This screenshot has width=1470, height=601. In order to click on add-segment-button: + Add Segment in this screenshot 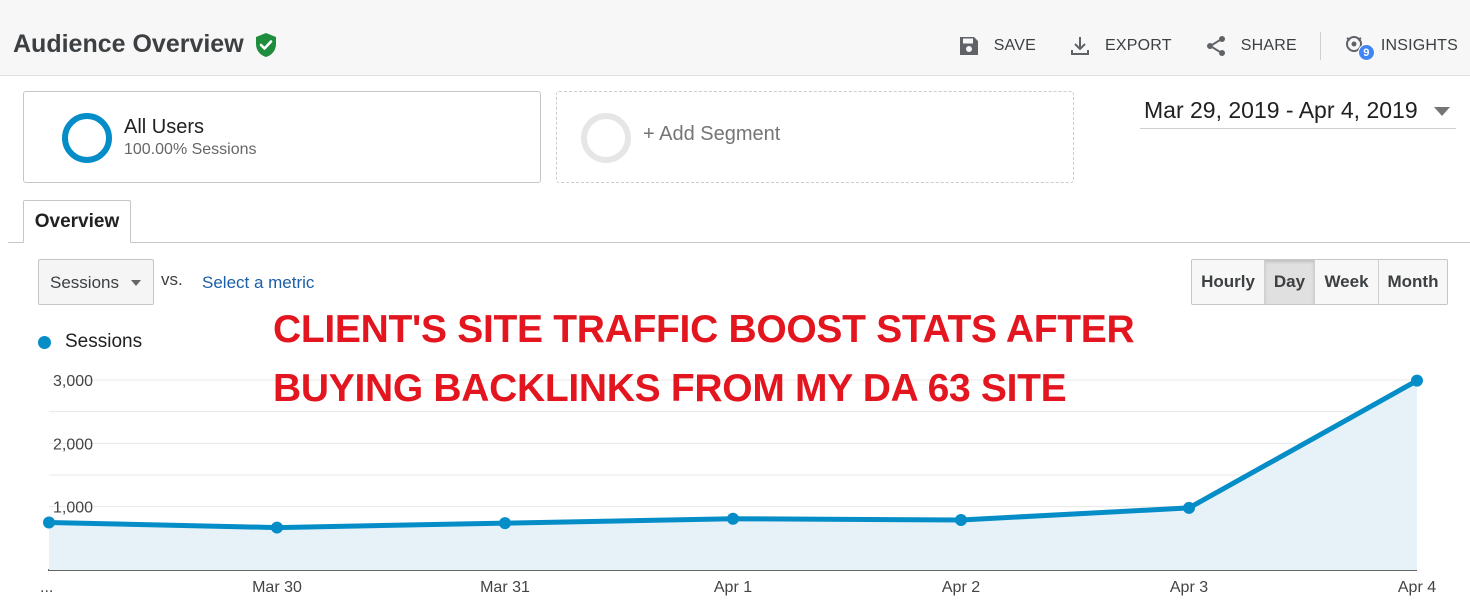, I will do `click(815, 137)`.